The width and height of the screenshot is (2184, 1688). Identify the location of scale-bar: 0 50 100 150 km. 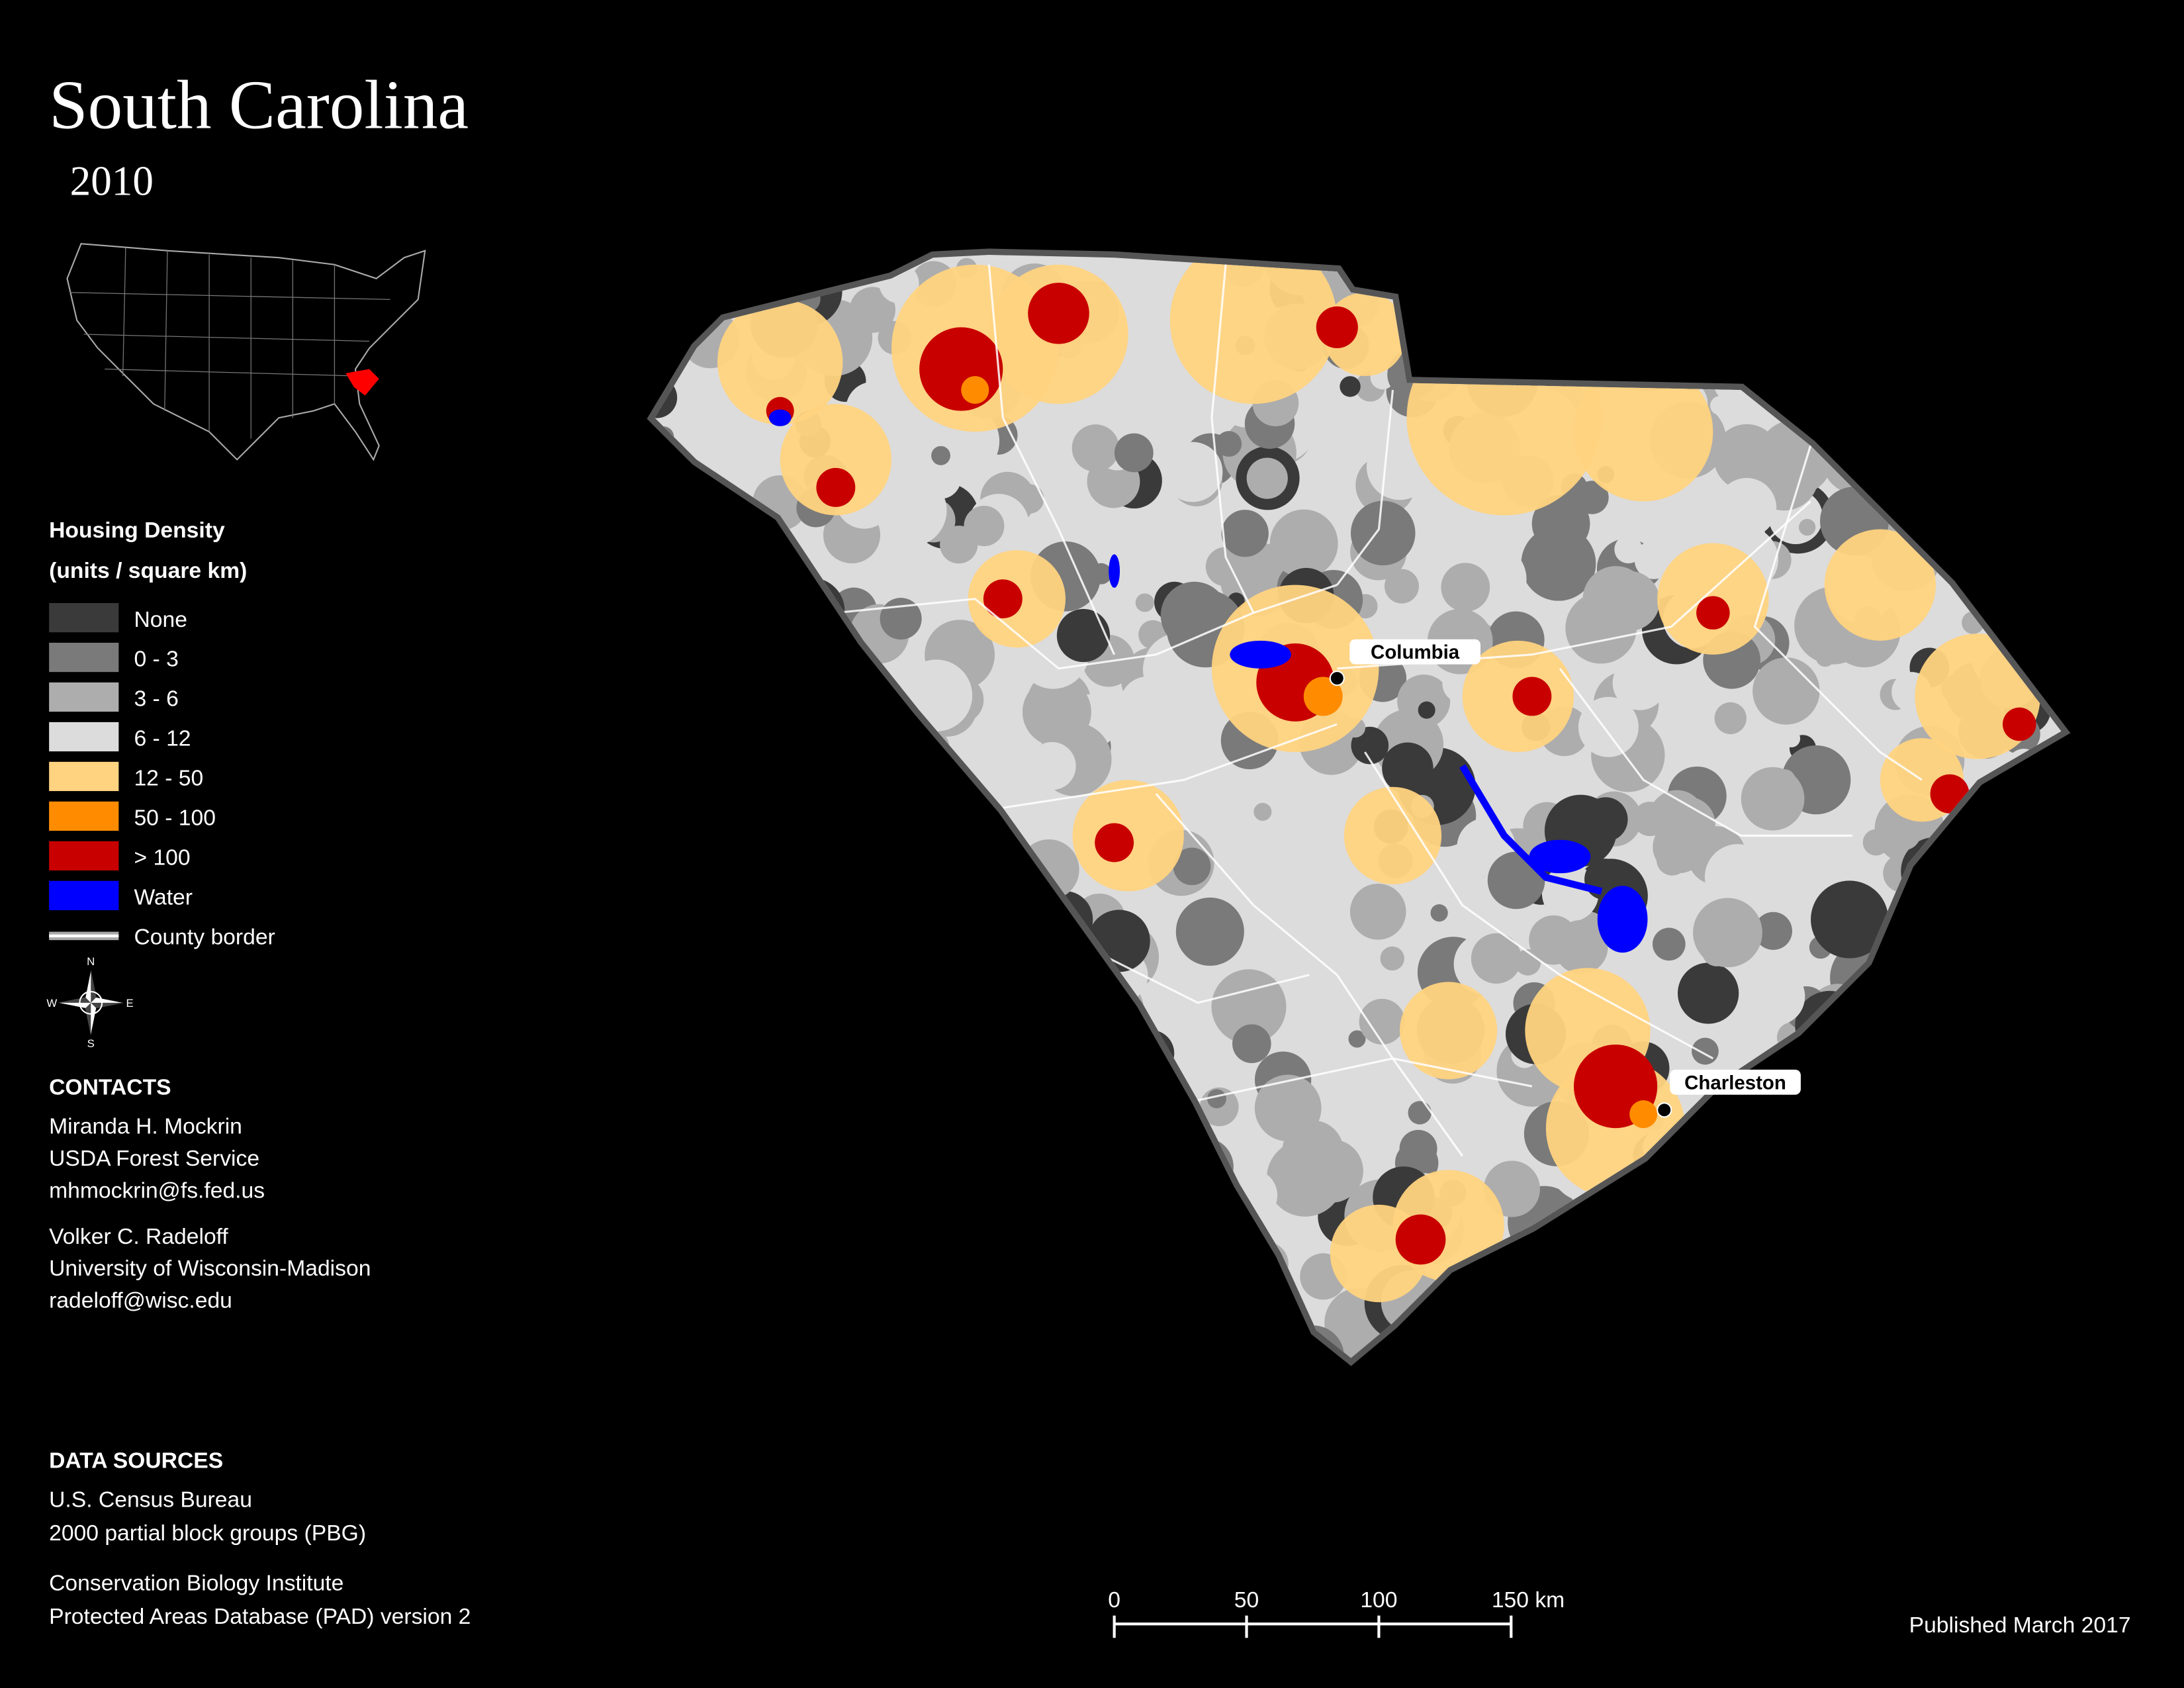
(1336, 1613).